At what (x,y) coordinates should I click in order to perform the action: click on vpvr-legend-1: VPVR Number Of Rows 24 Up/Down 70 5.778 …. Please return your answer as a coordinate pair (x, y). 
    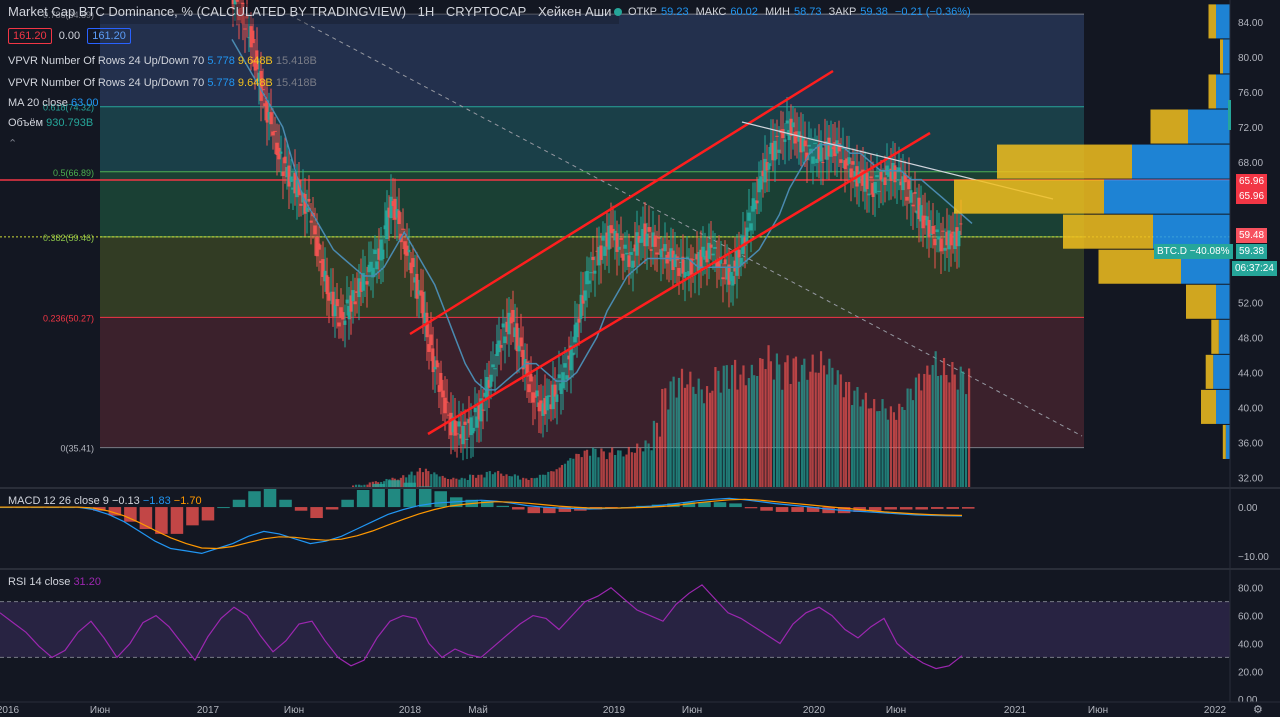
    Looking at the image, I should click on (162, 61).